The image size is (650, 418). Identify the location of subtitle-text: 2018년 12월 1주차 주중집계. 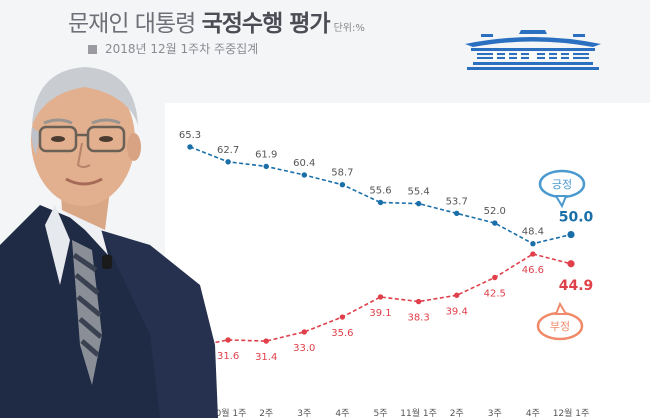
(182, 49).